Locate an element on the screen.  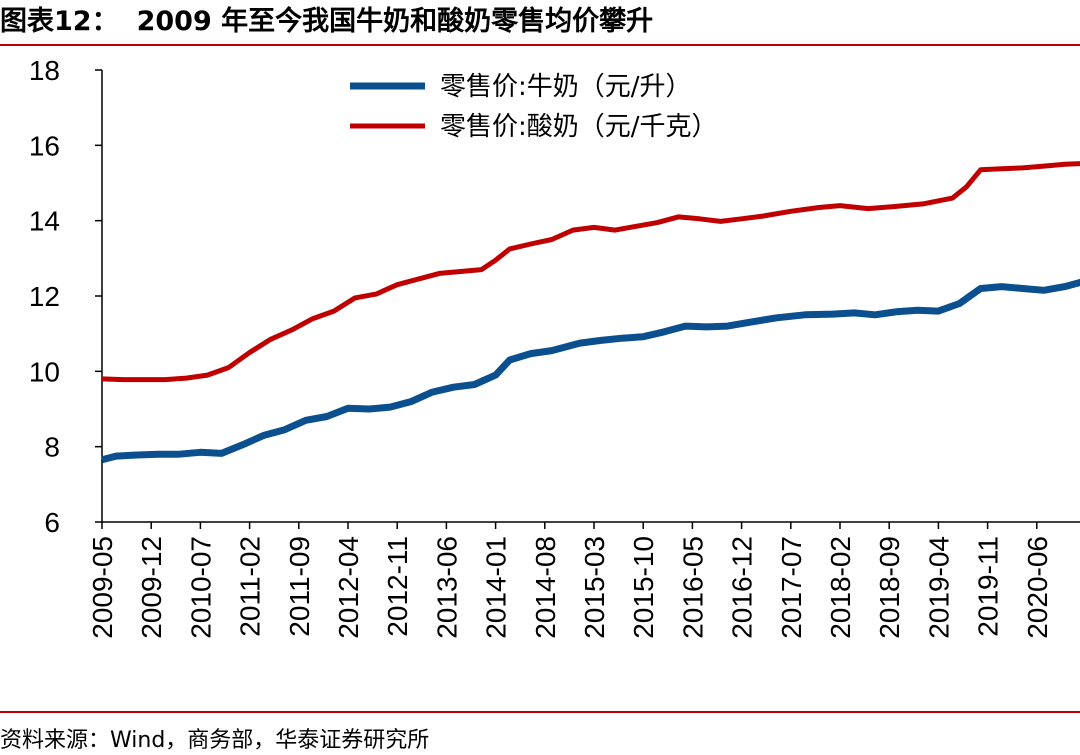
figure-title: 图表12： 2009 年至今我国牛奶和酸奶零售均价攀升 is located at coordinates (326, 22).